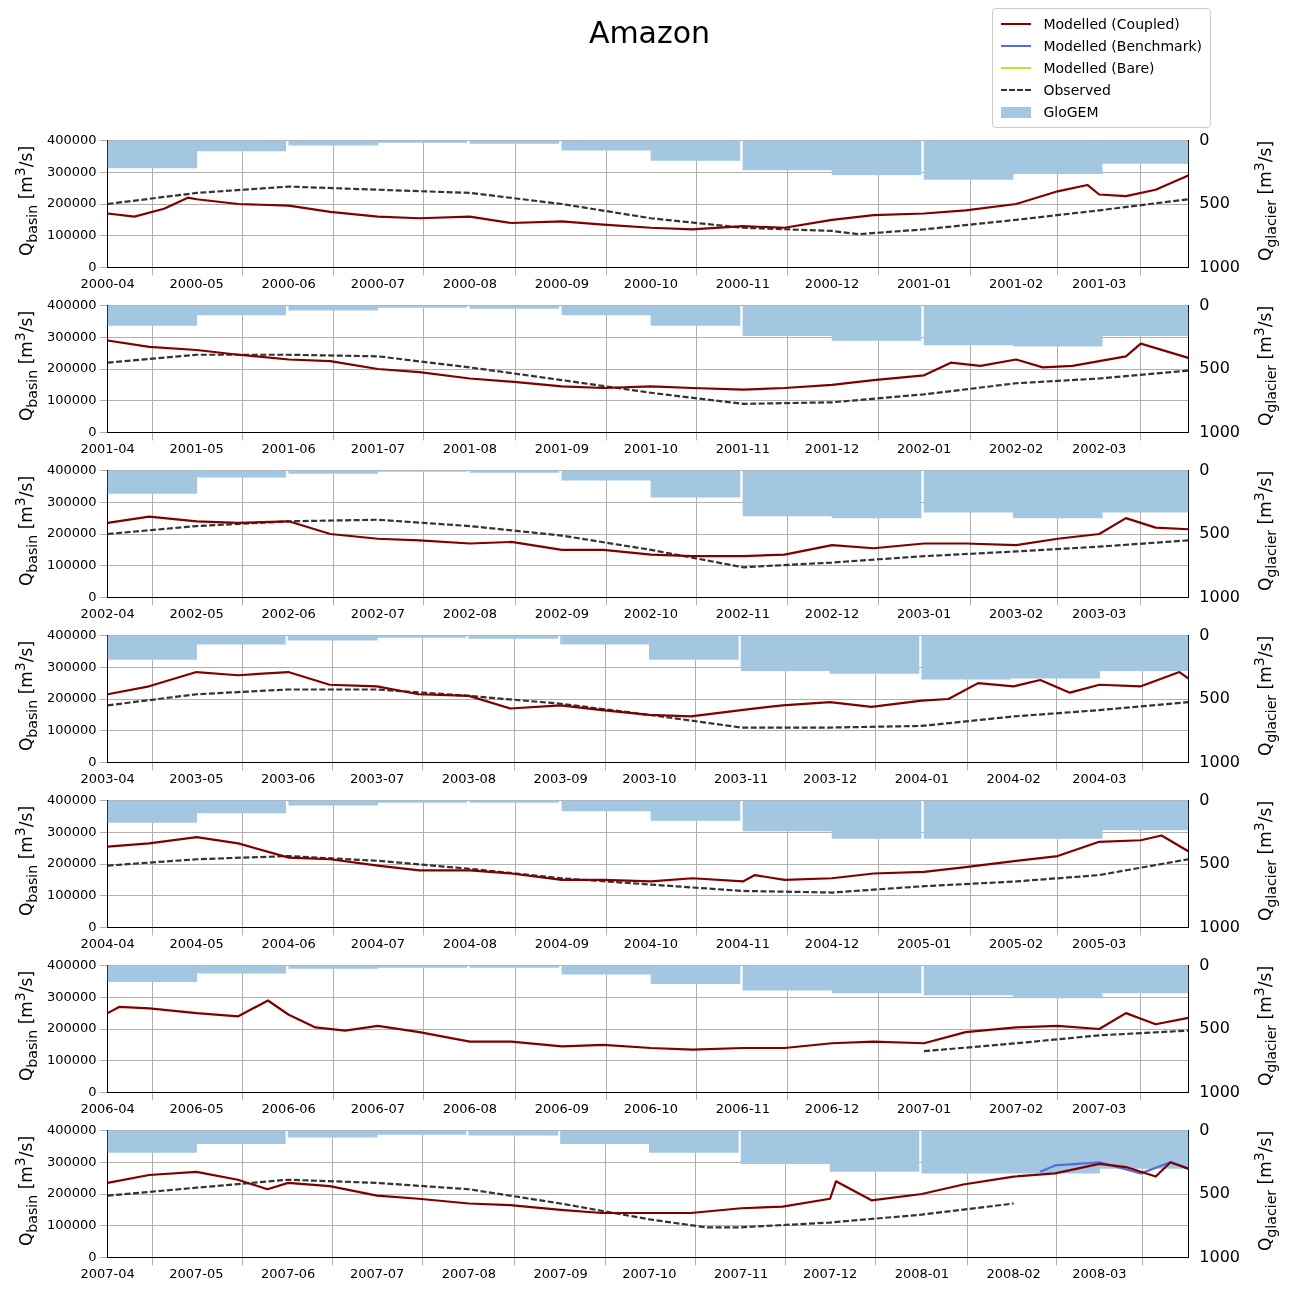  What do you see at coordinates (1111, 24) in the screenshot?
I see `legend-label: Modelled (Coupled)` at bounding box center [1111, 24].